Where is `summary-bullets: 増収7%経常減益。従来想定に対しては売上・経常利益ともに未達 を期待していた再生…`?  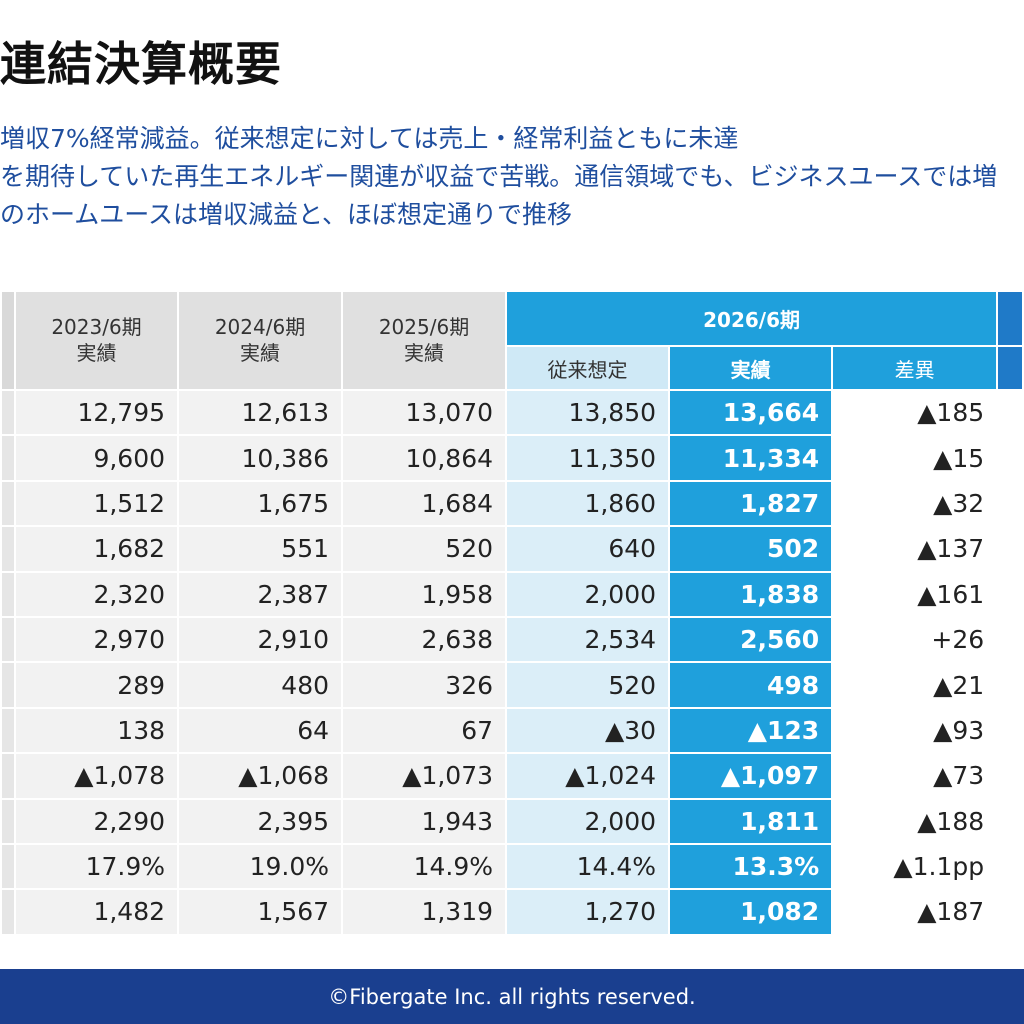 summary-bullets: 増収7%経常減益。従来想定に対しては売上・経常利益ともに未達 を期待していた再生… is located at coordinates (512, 177).